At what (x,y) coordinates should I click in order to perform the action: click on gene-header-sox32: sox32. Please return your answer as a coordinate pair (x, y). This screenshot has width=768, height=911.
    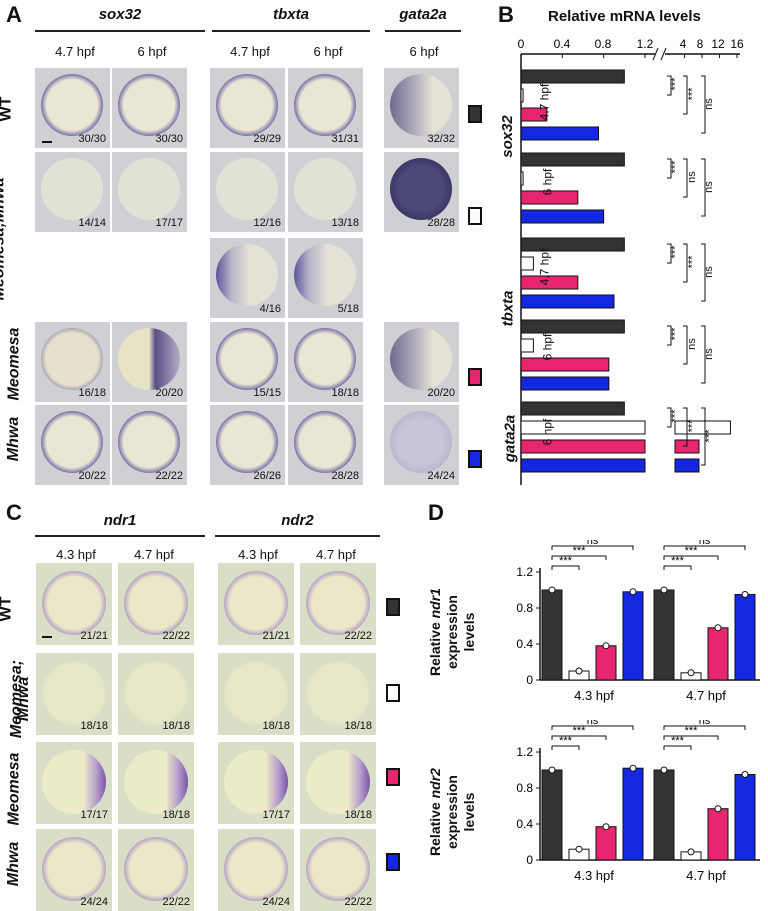
    Looking at the image, I should click on (120, 14).